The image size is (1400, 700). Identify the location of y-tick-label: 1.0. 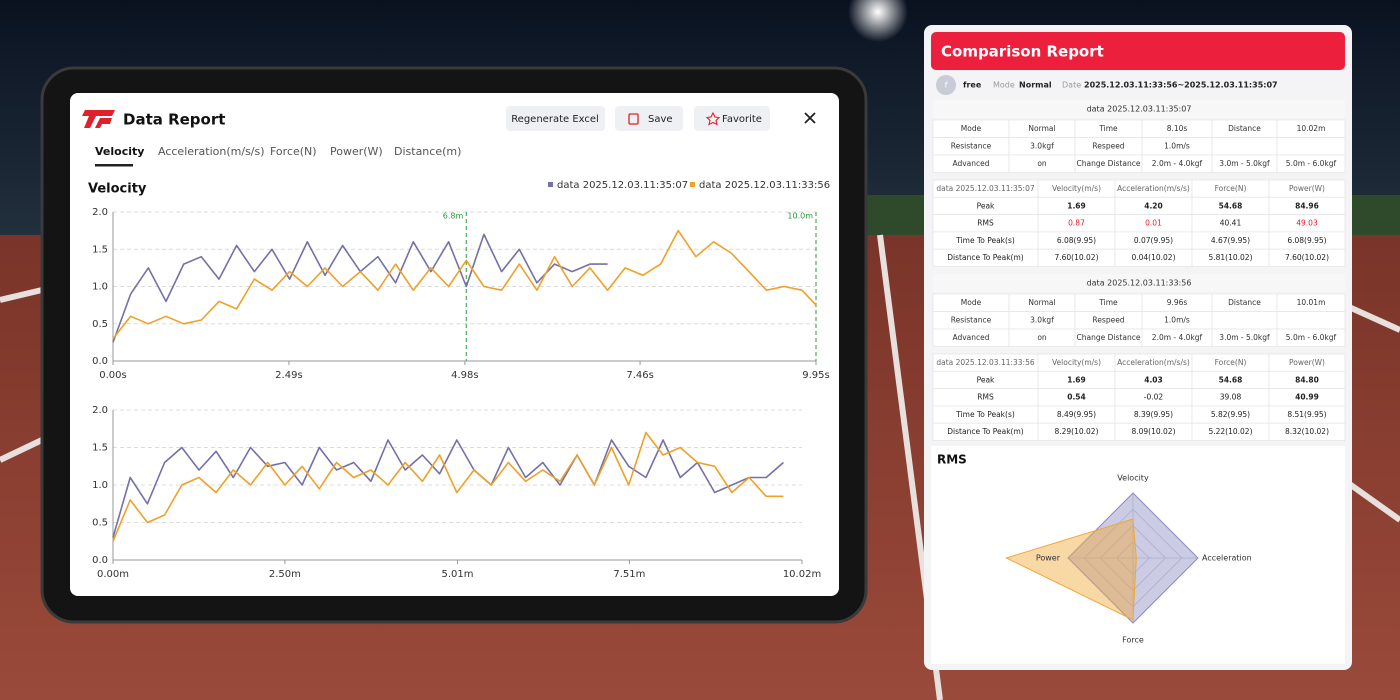
(100, 287).